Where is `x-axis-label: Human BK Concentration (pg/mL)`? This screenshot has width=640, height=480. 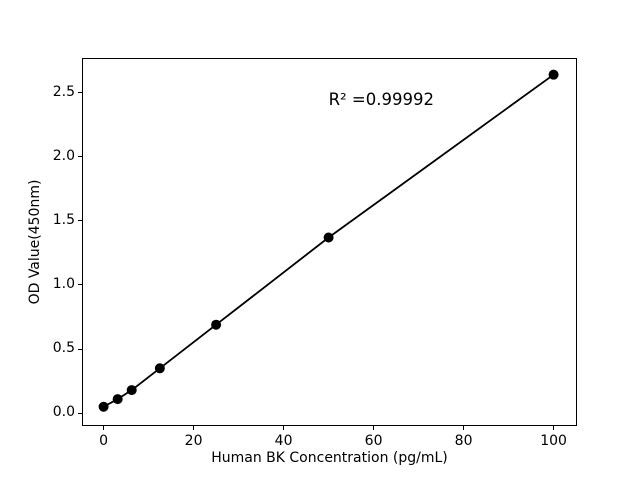 x-axis-label: Human BK Concentration (pg/mL) is located at coordinates (329, 458).